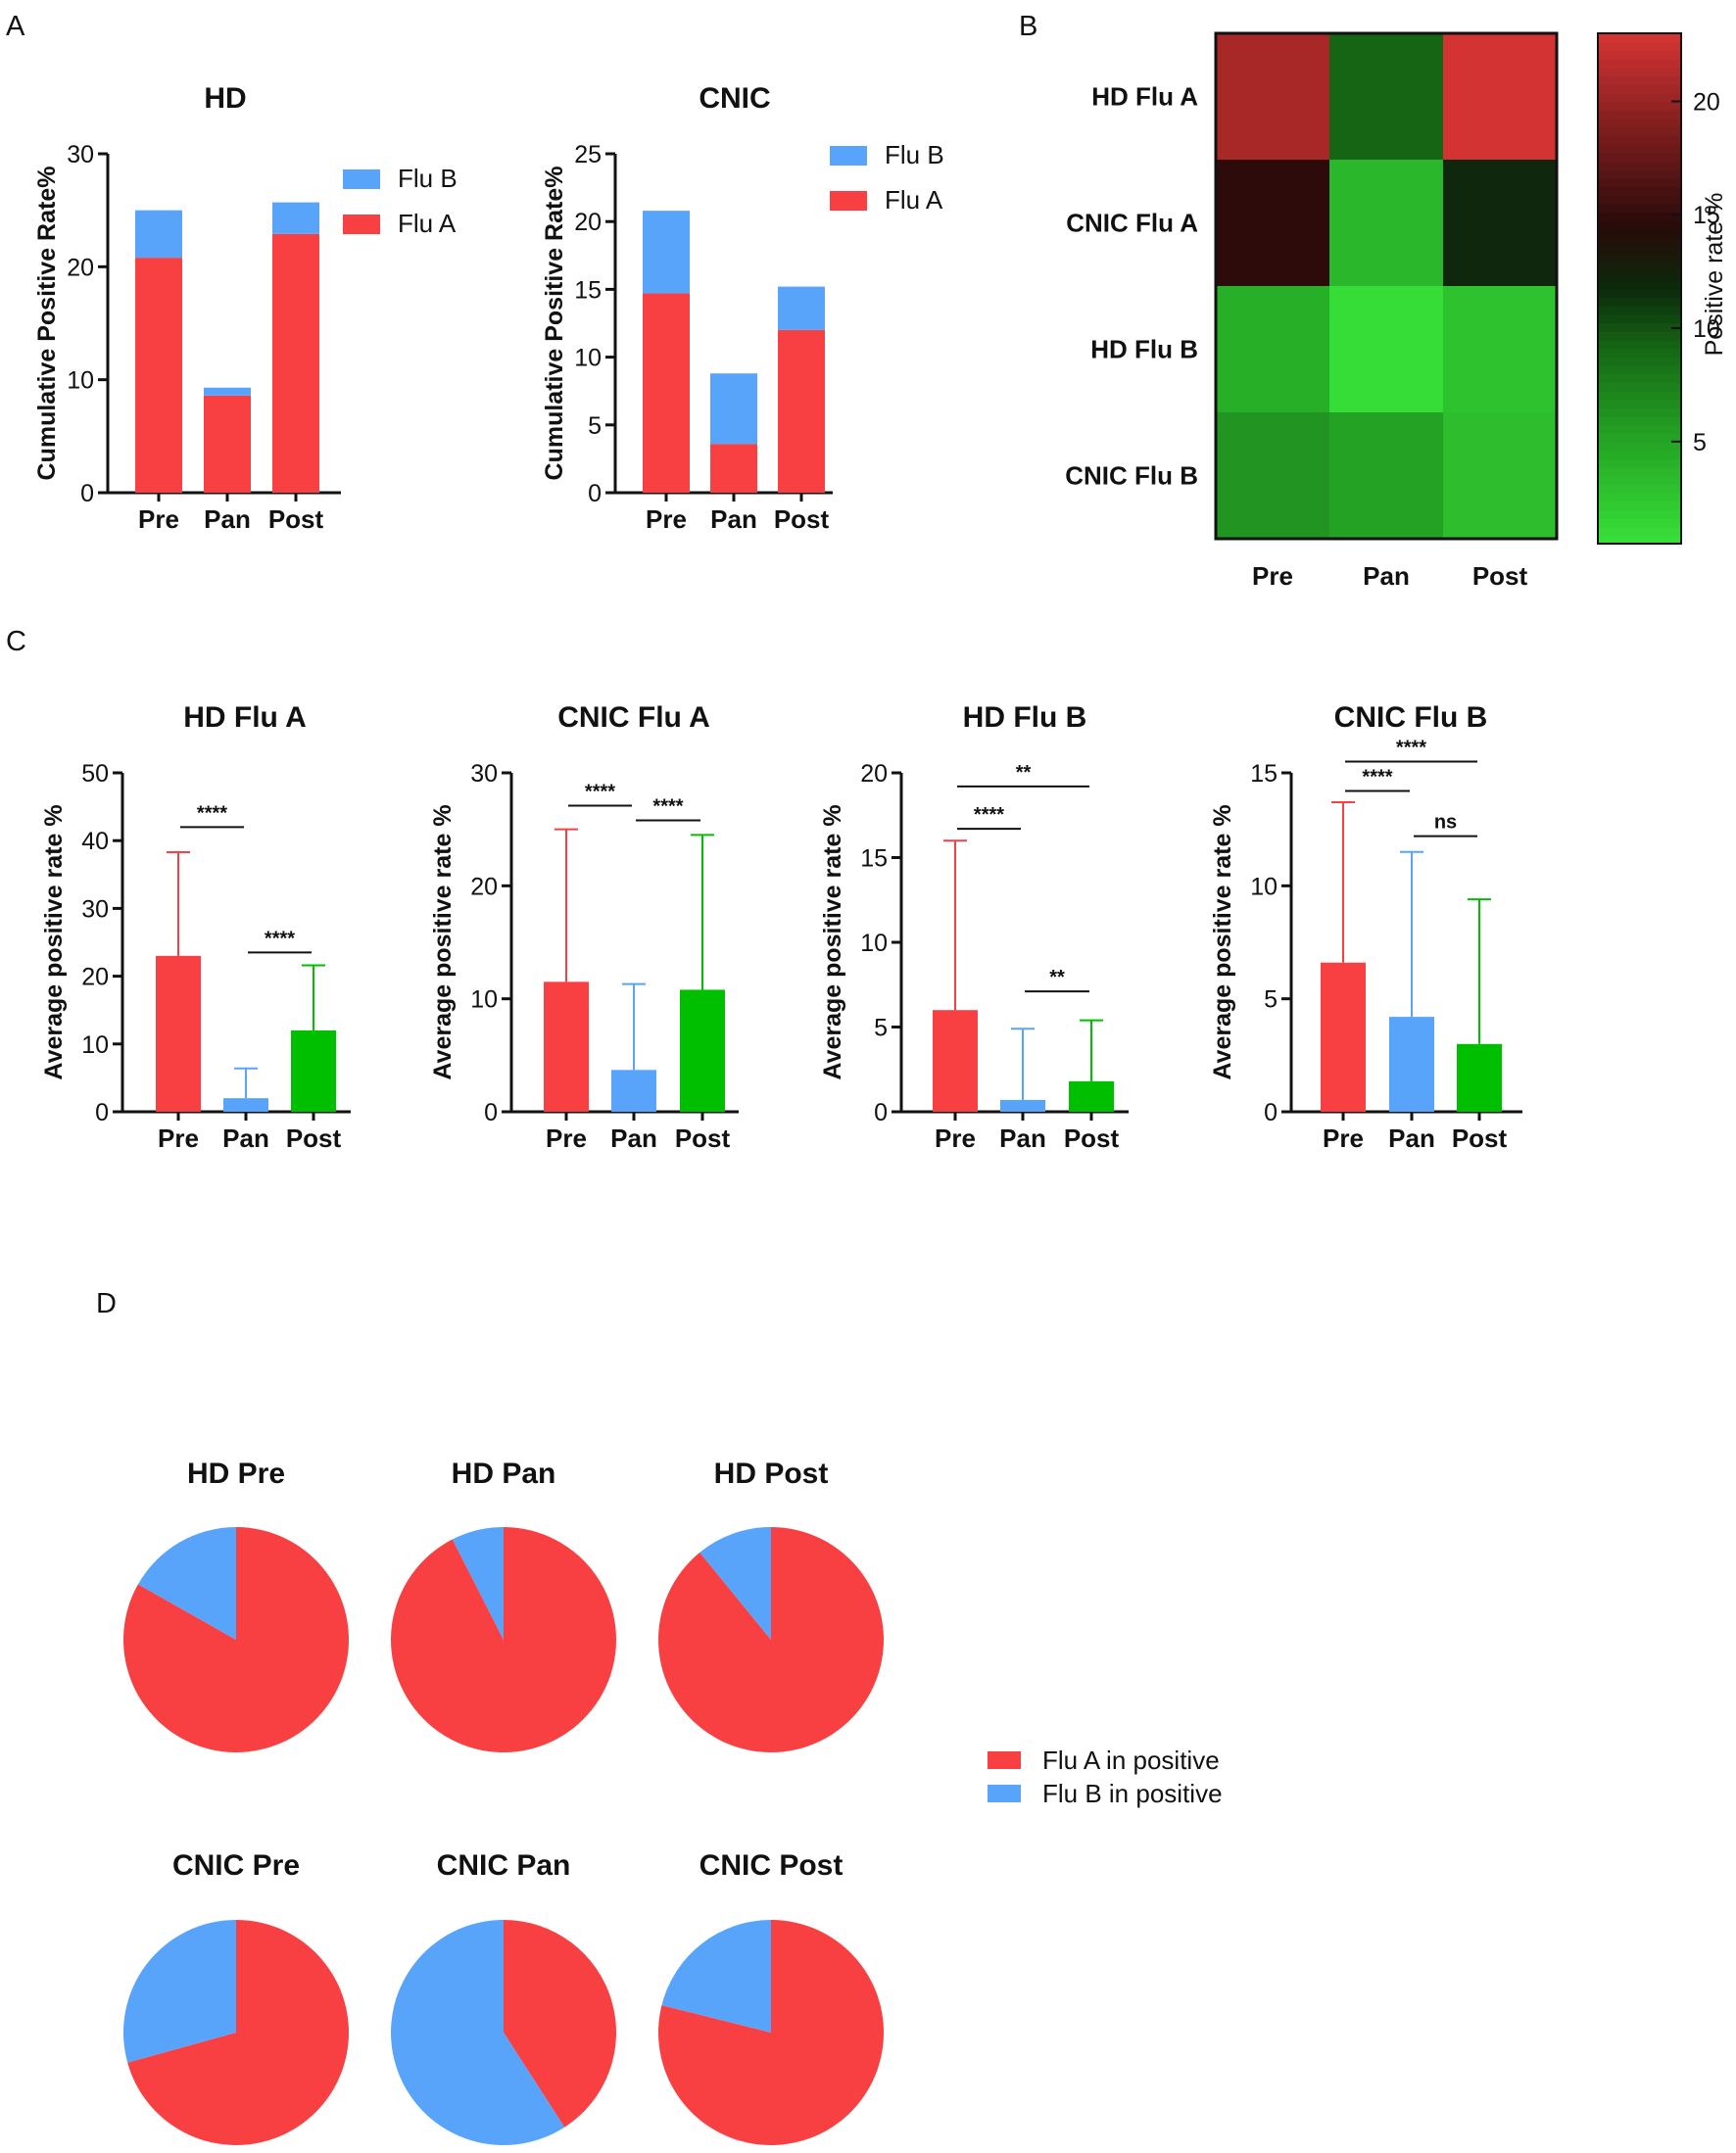 The image size is (1736, 2153). Describe the element at coordinates (771, 1474) in the screenshot. I see `pie-title: HD Post` at that location.